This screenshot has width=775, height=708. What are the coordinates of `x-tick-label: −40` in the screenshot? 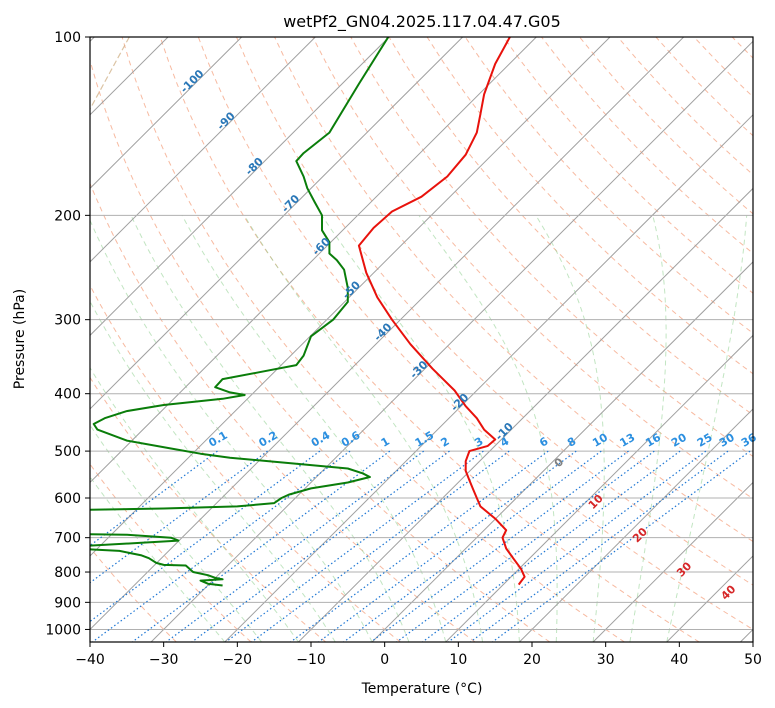 It's located at (90, 660).